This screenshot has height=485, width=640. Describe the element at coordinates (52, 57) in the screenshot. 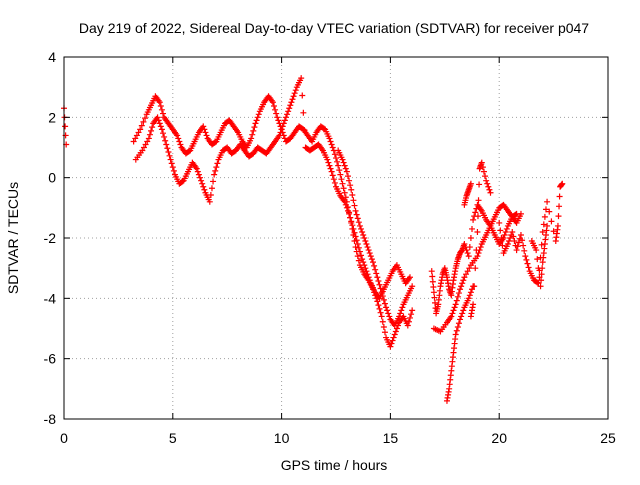

I see `y-tick-label: 4` at that location.